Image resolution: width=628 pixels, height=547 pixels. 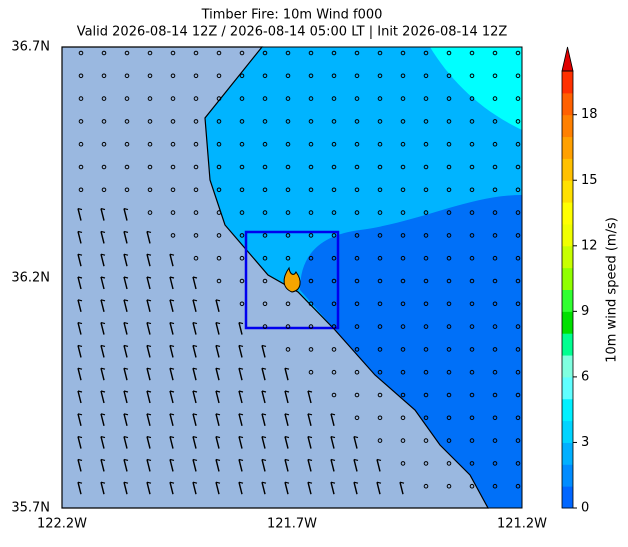 I want to click on colorbar-tick-label: 18, so click(x=589, y=114).